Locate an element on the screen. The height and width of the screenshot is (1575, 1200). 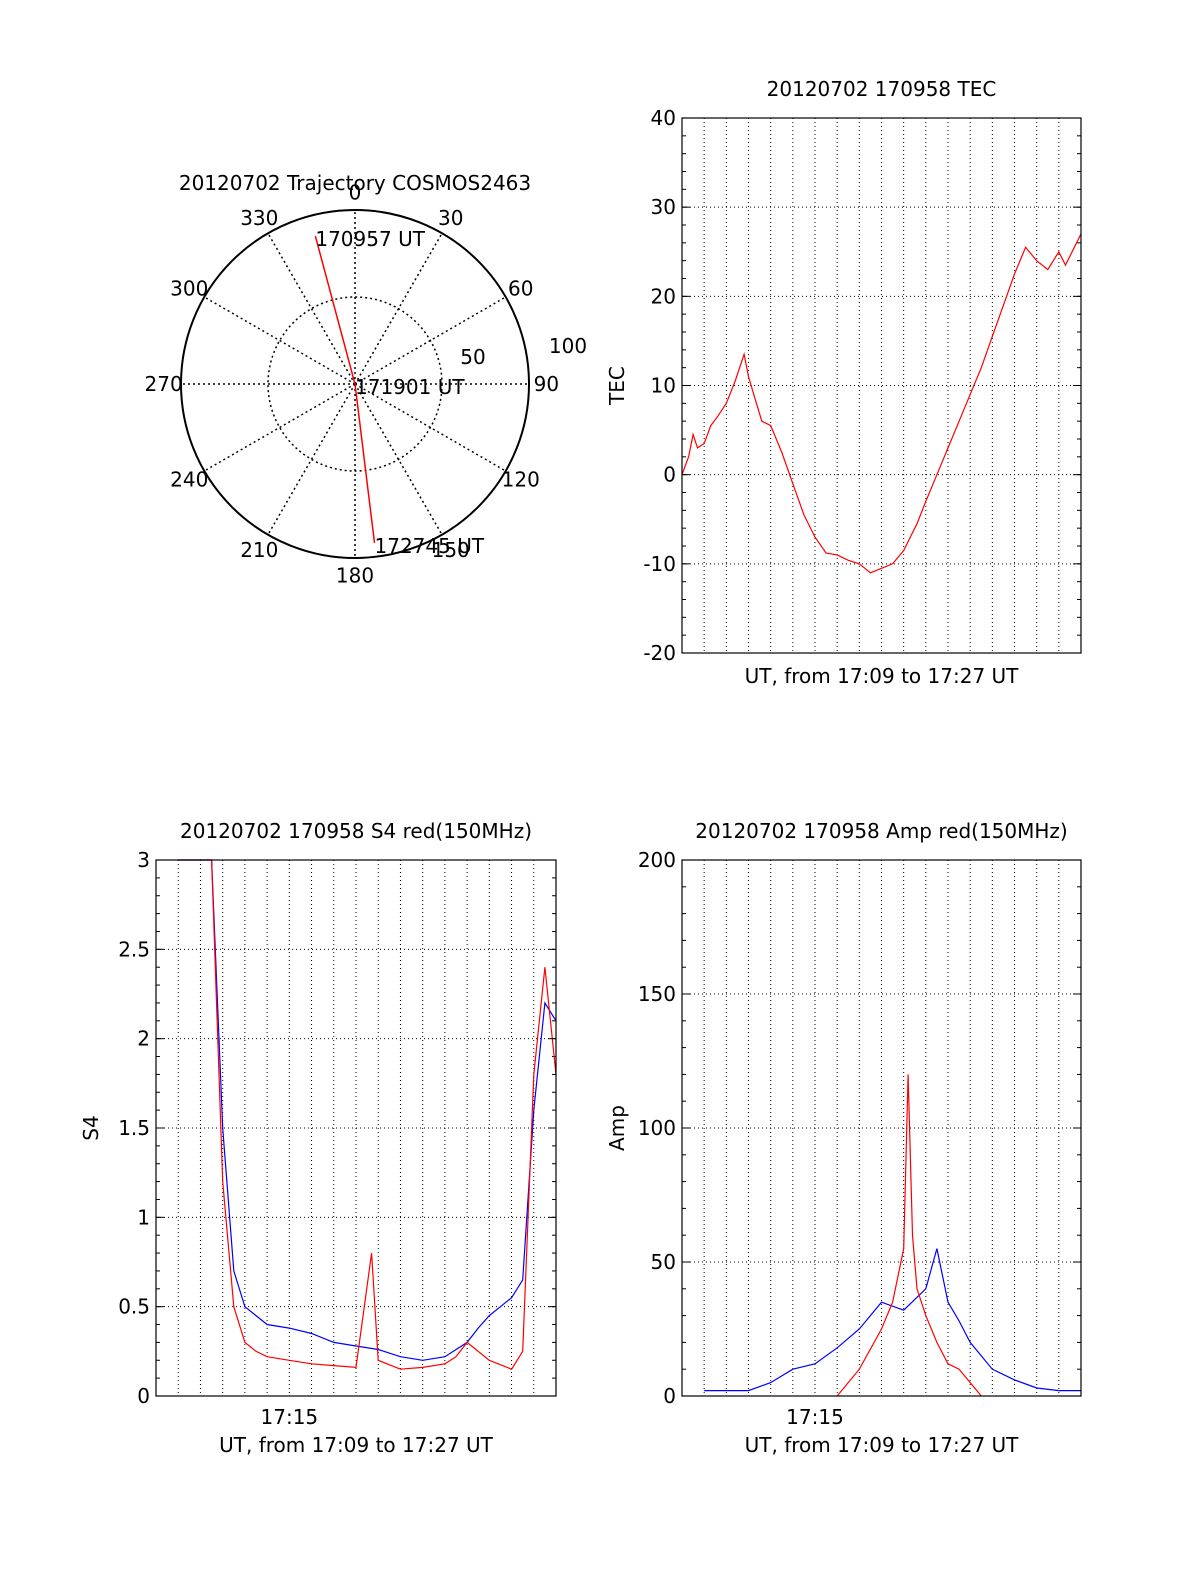
azimuth-tick-label: 270 is located at coordinates (164, 384).